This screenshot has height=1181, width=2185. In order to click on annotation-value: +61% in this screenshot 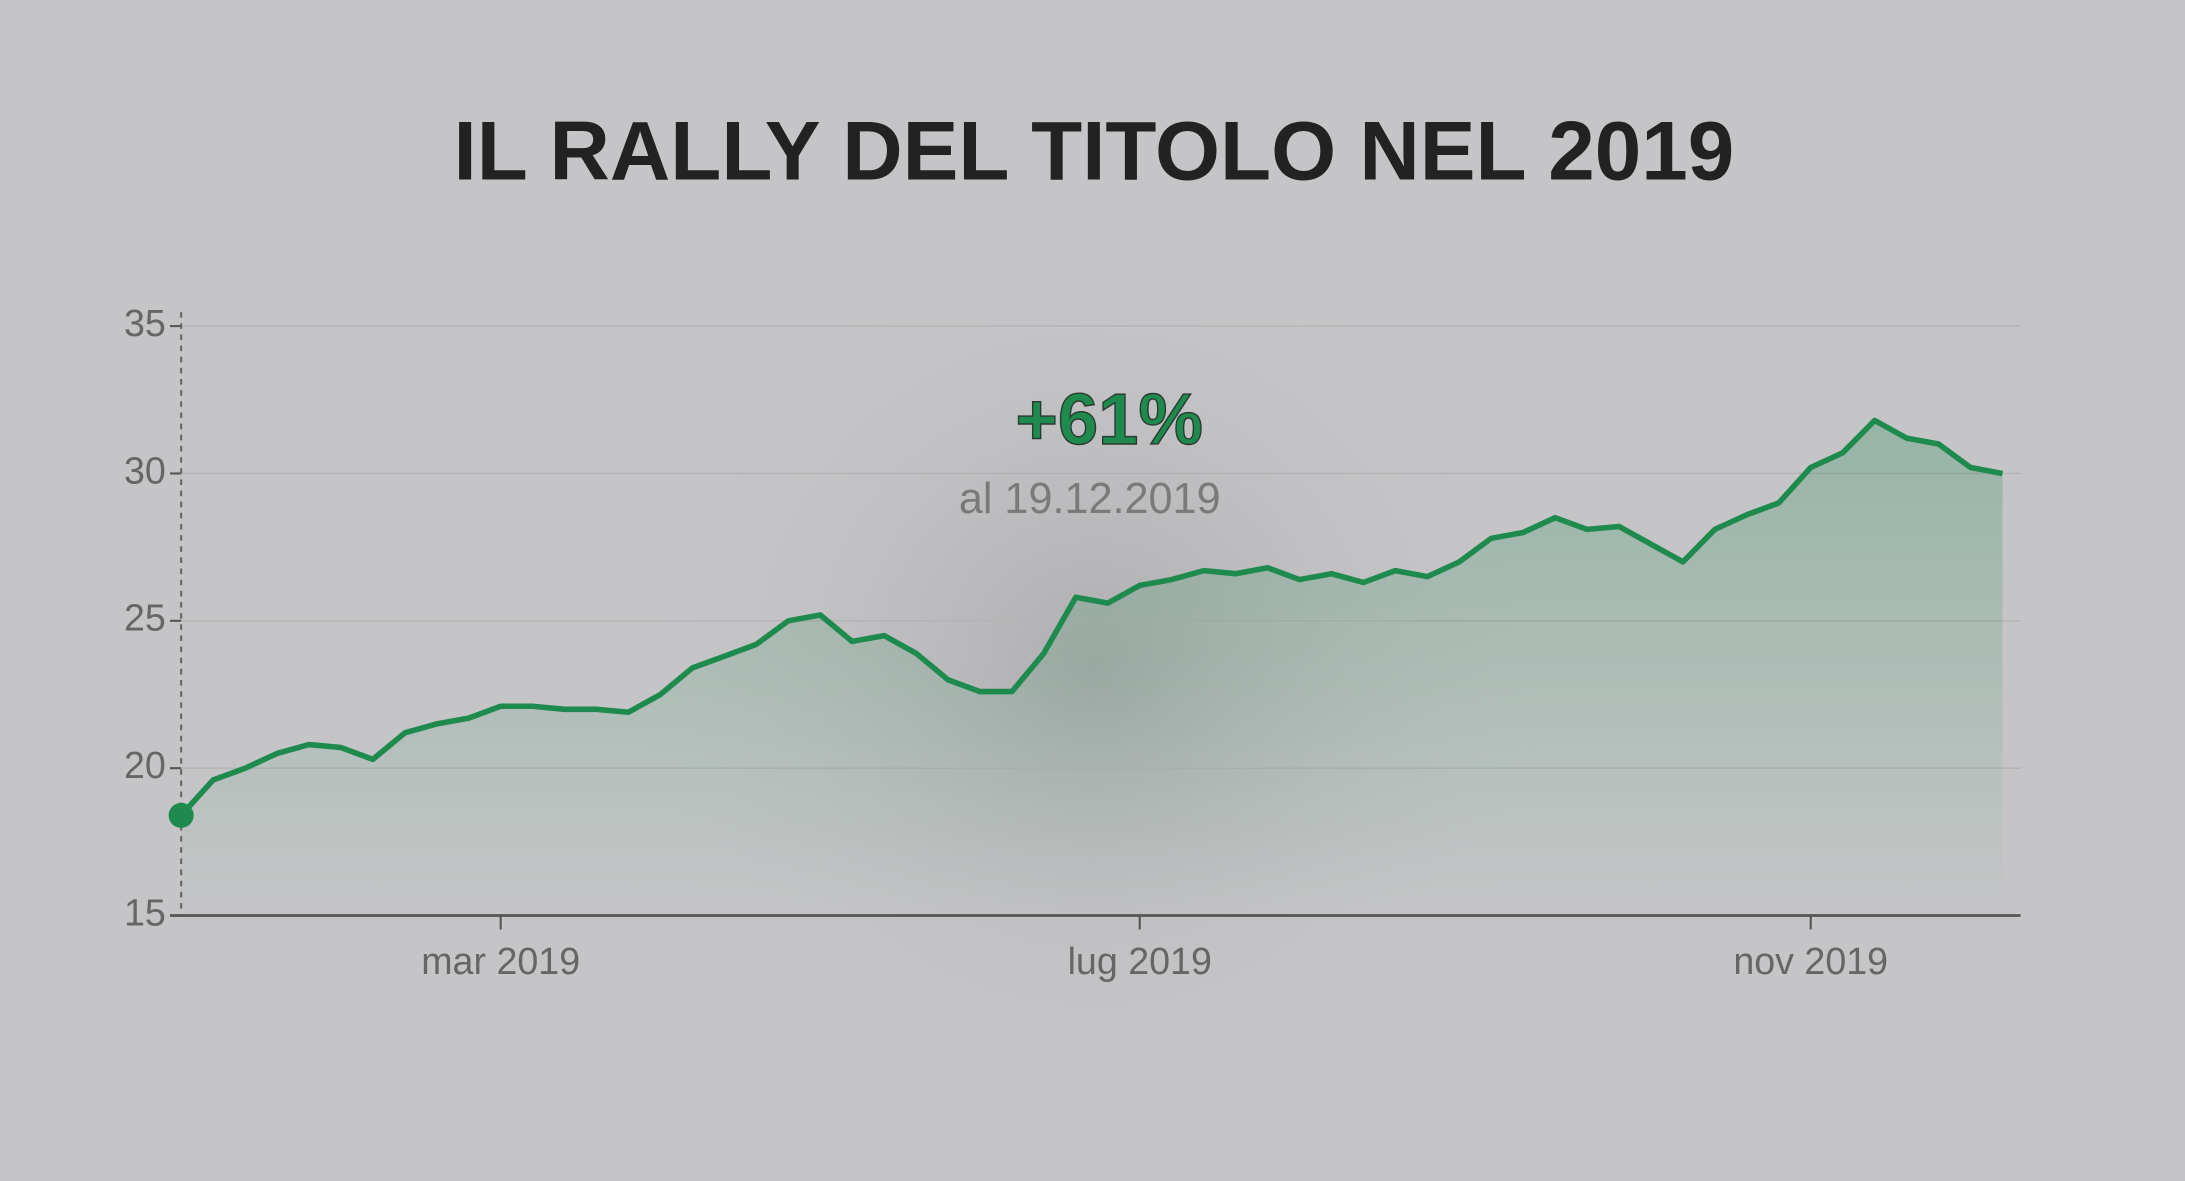, I will do `click(1109, 419)`.